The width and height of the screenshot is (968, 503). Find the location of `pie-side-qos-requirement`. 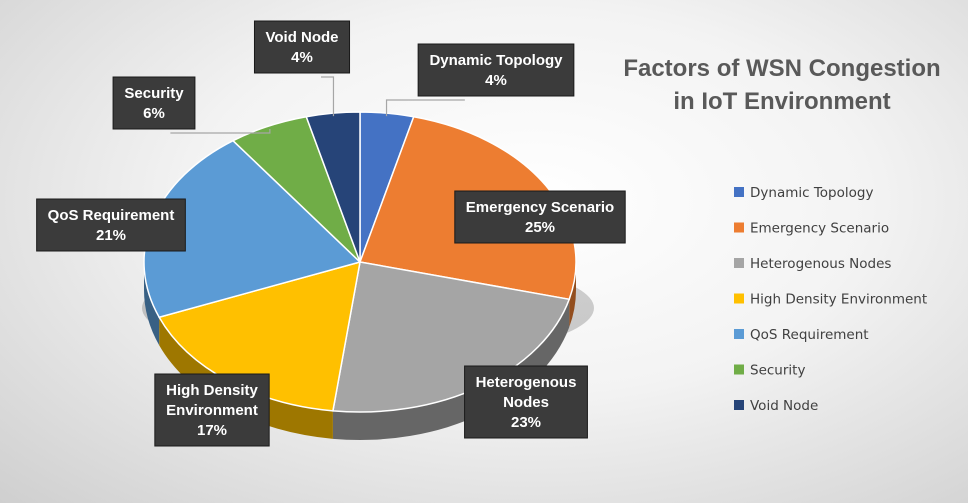

pie-side-qos-requirement is located at coordinates (152, 304).